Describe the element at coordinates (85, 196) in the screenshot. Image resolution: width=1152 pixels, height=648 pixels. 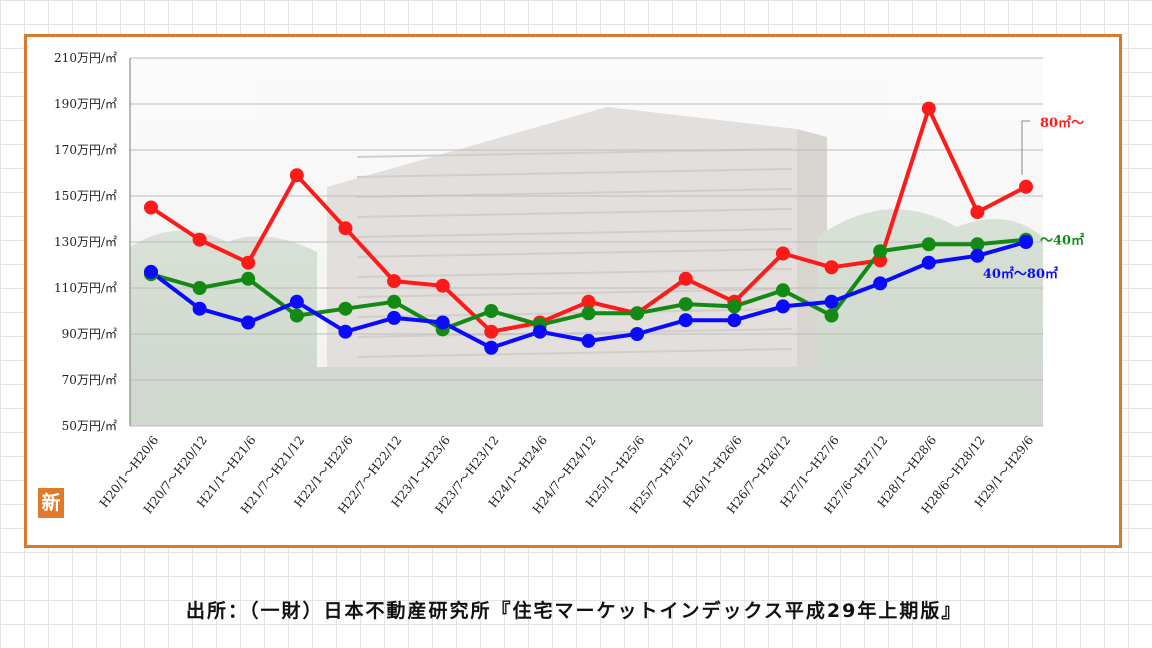
I see `y-tick-label: 150万円/㎡` at that location.